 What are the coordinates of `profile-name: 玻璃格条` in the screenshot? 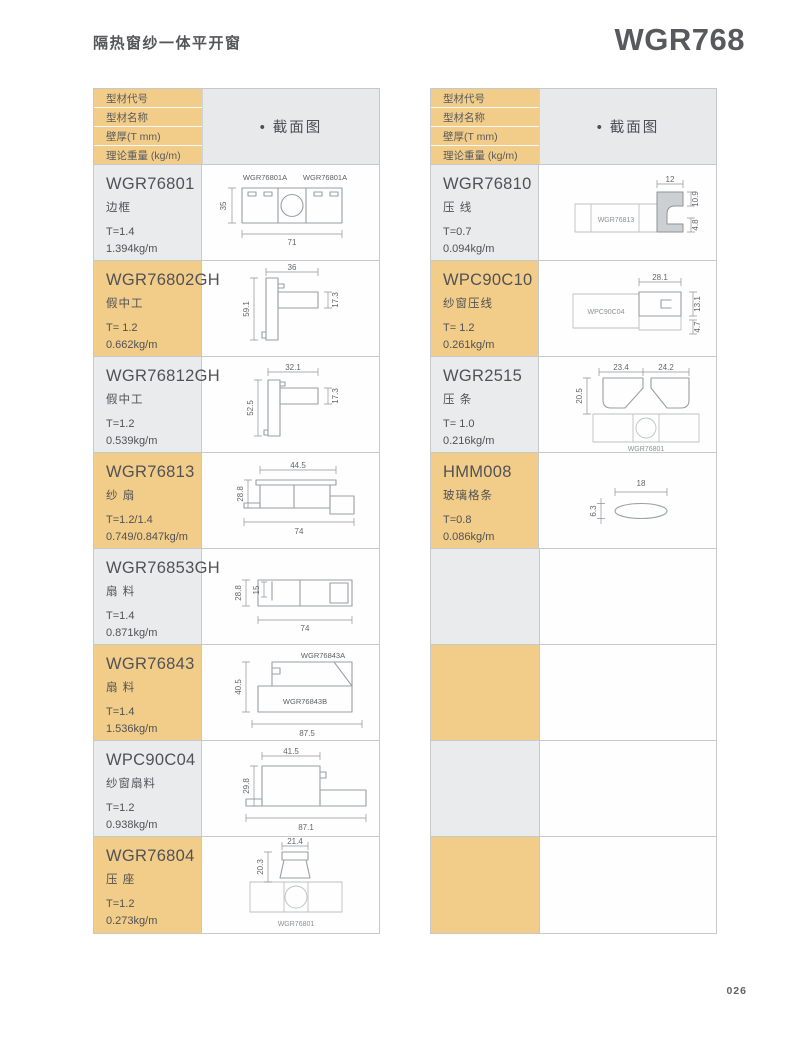 It's located at (468, 496).